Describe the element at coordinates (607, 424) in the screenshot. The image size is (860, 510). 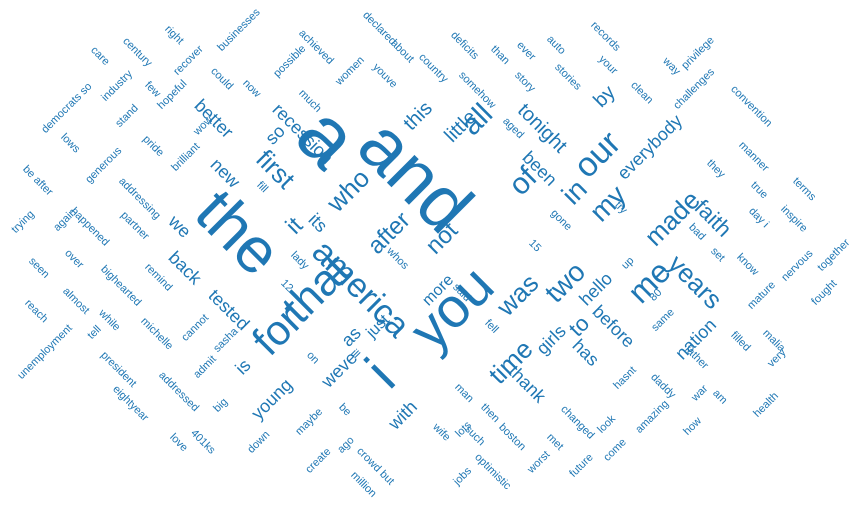
I see `word-look: look` at that location.